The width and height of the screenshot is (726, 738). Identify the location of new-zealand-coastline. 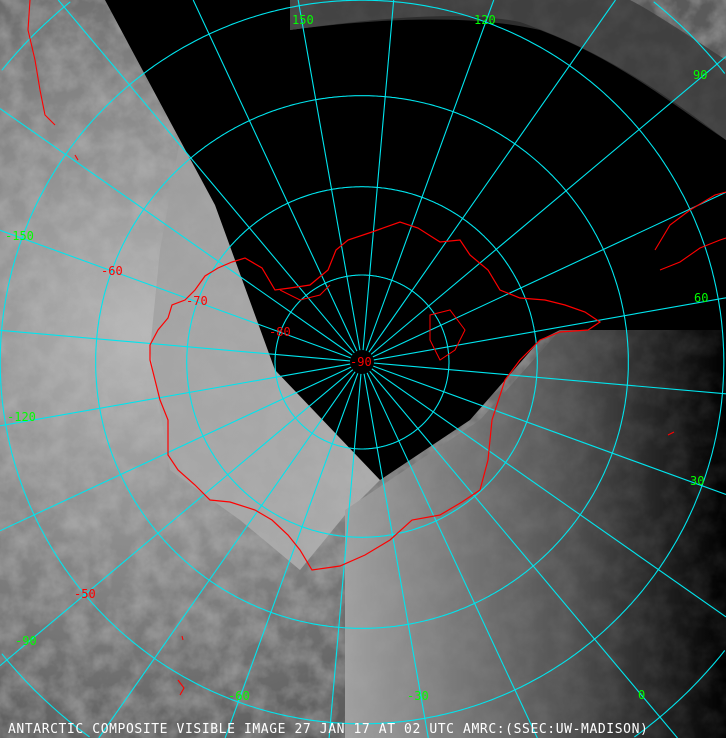
(690, 313).